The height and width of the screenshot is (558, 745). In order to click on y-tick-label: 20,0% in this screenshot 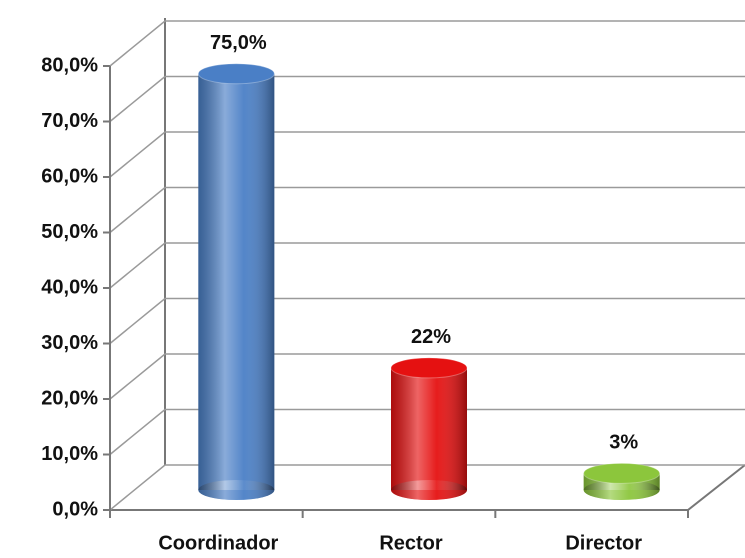, I will do `click(69, 398)`.